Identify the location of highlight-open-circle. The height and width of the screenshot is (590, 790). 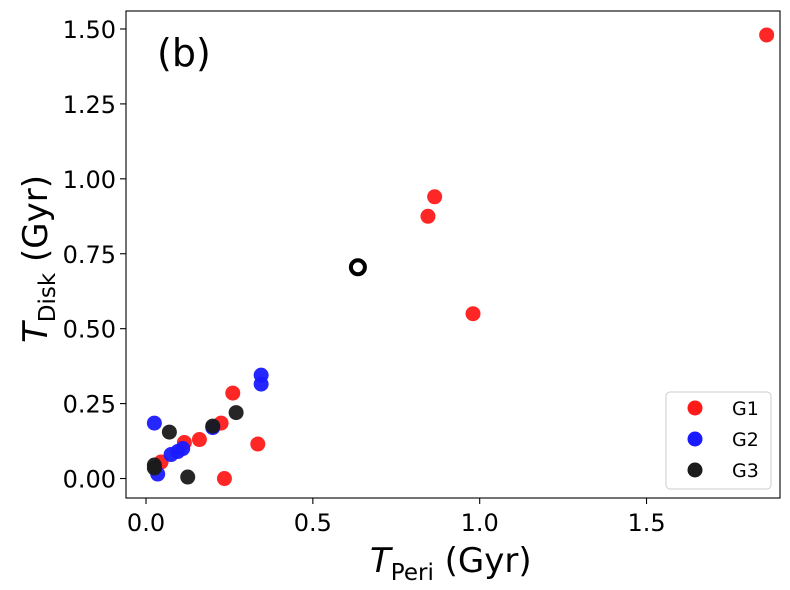
(357, 267).